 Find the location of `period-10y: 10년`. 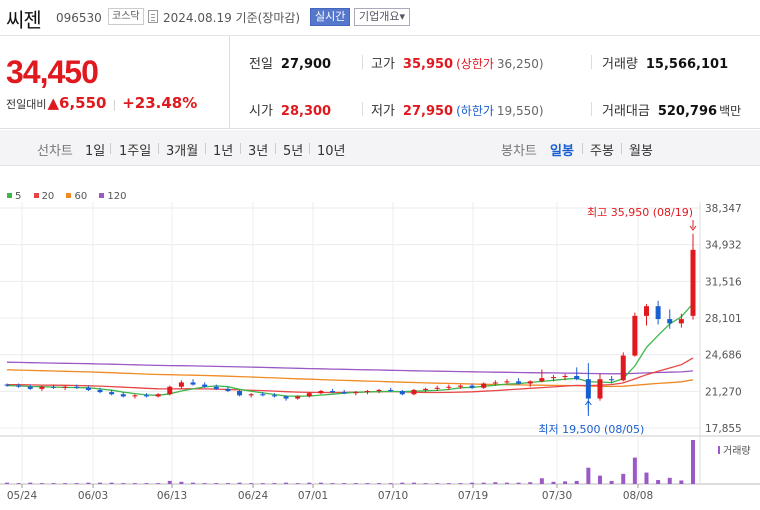

period-10y: 10년 is located at coordinates (331, 151).